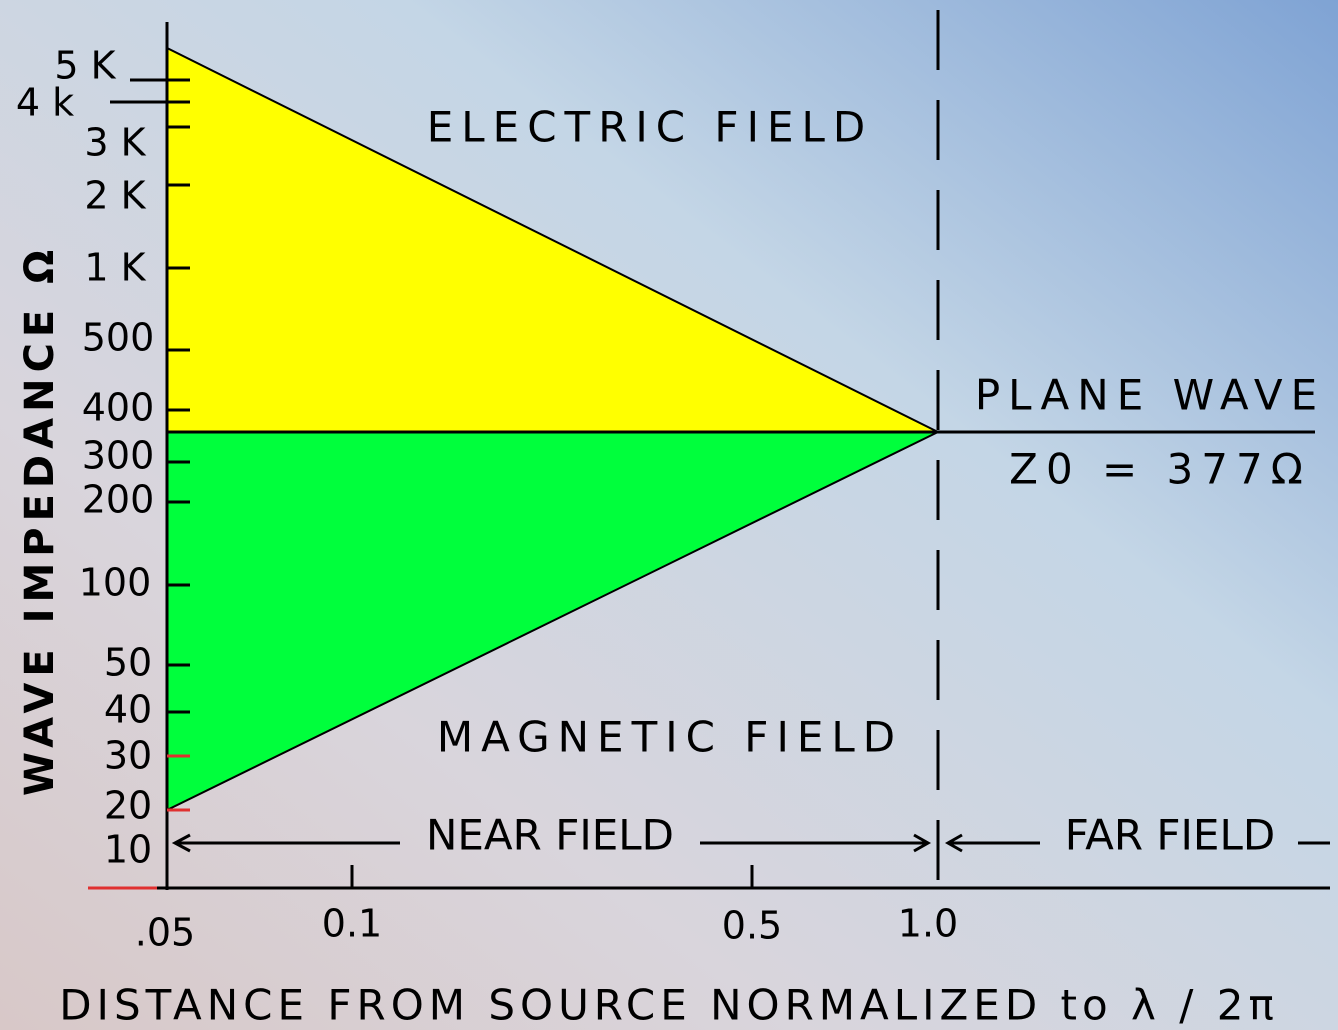 This screenshot has width=1338, height=1030. I want to click on y-tick-label: 20, so click(128, 806).